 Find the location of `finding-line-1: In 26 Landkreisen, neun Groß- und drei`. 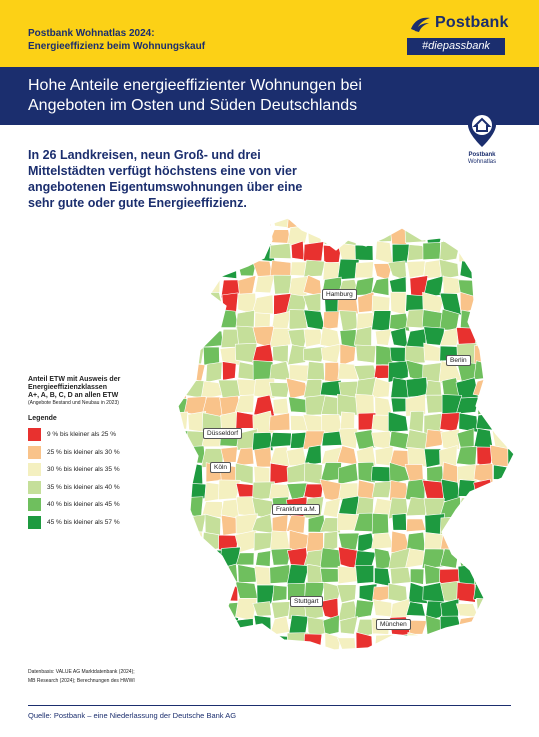

finding-line-1: In 26 Landkreisen, neun Groß- und drei is located at coordinates (144, 155).